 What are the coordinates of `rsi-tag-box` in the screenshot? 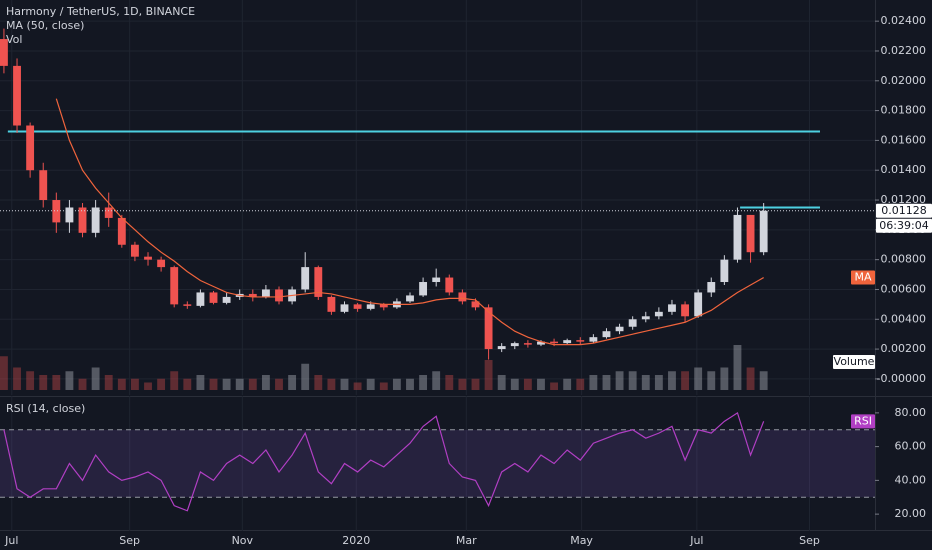 It's located at (863, 421).